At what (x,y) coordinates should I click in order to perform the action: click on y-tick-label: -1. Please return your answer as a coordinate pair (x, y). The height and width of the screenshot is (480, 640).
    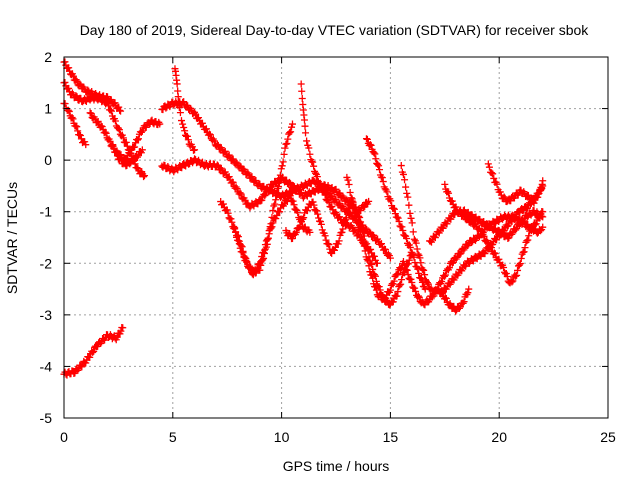
    Looking at the image, I should click on (46, 212).